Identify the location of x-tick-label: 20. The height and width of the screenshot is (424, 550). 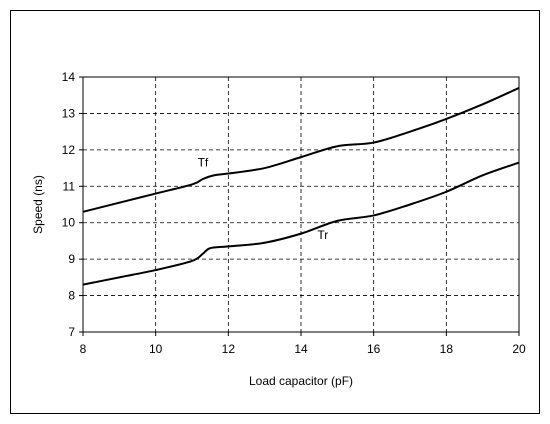
(519, 349).